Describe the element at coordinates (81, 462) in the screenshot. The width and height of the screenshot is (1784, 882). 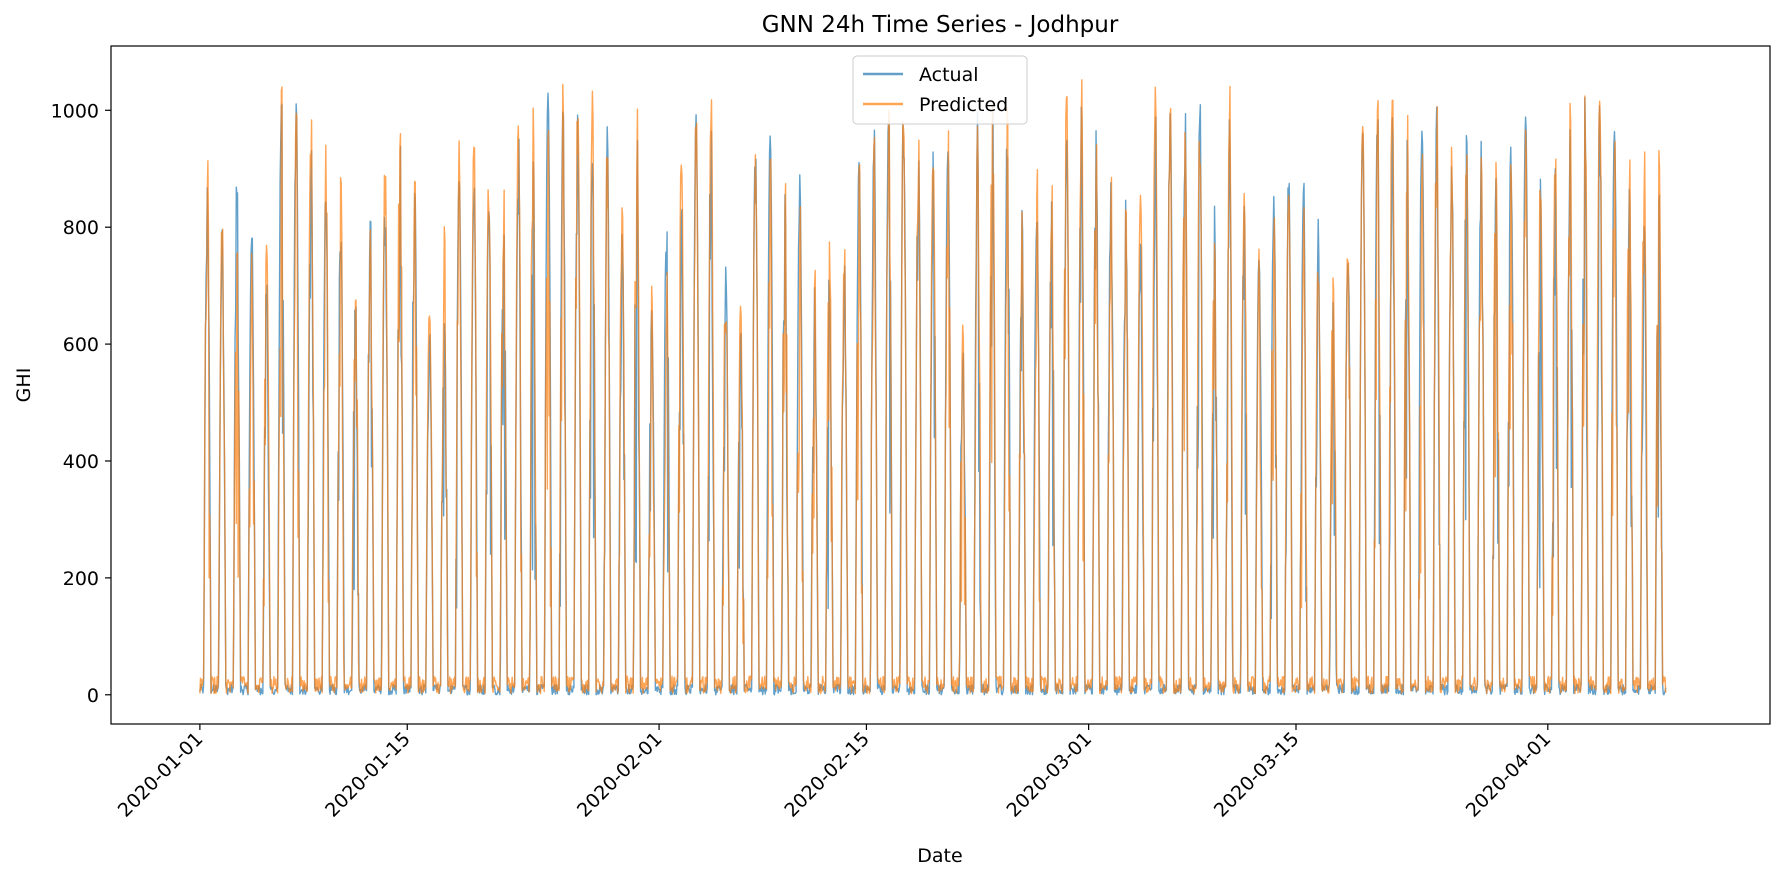
I see `y-tick-label: 400` at that location.